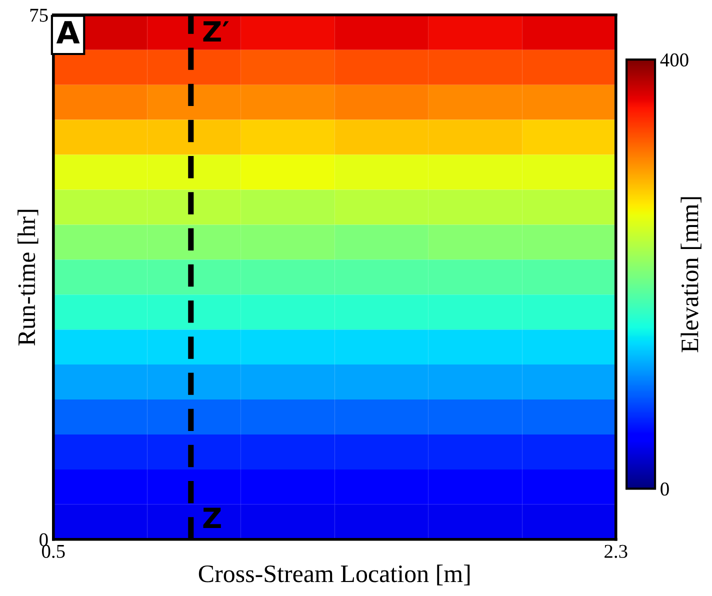 The height and width of the screenshot is (596, 712). What do you see at coordinates (39, 15) in the screenshot?
I see `y-tick-label: 75` at bounding box center [39, 15].